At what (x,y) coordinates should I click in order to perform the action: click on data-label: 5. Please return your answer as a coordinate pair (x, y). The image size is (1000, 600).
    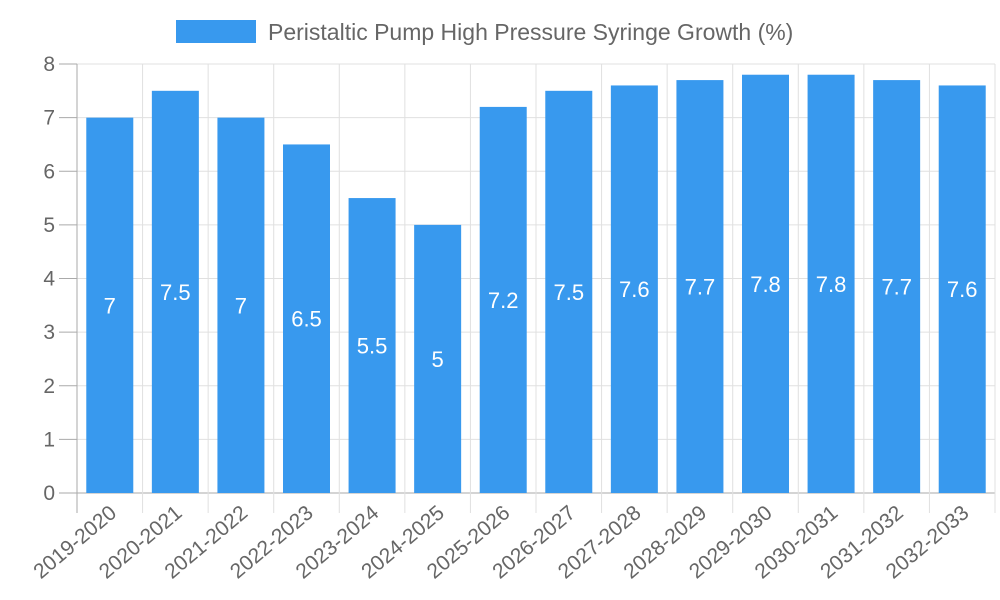
    Looking at the image, I should click on (438, 359).